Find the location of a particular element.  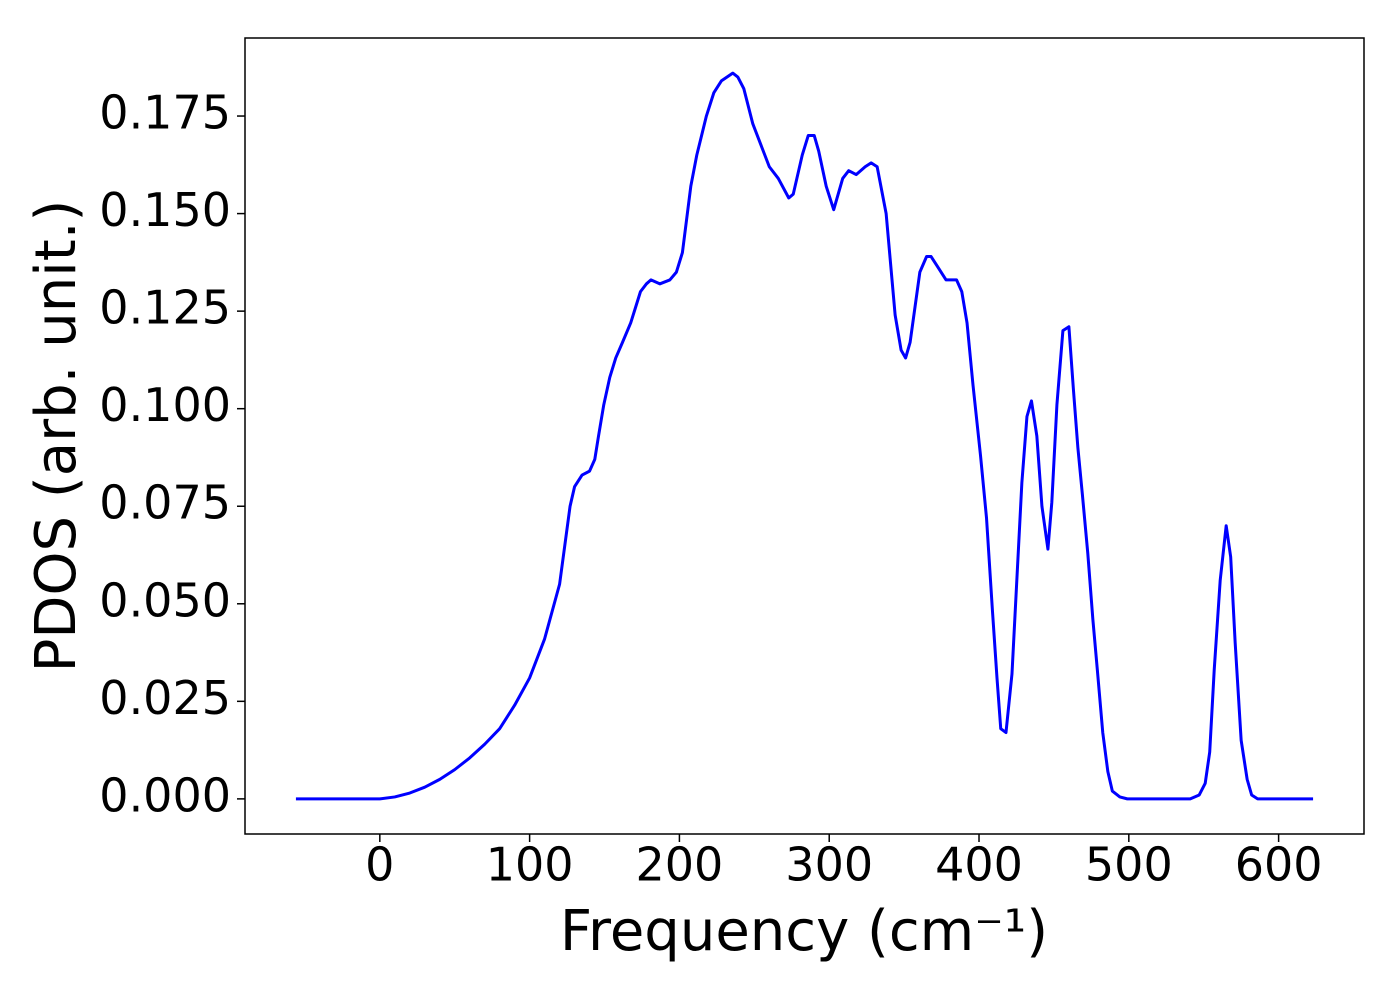

y-tick-label: 0.025 is located at coordinates (165, 698).